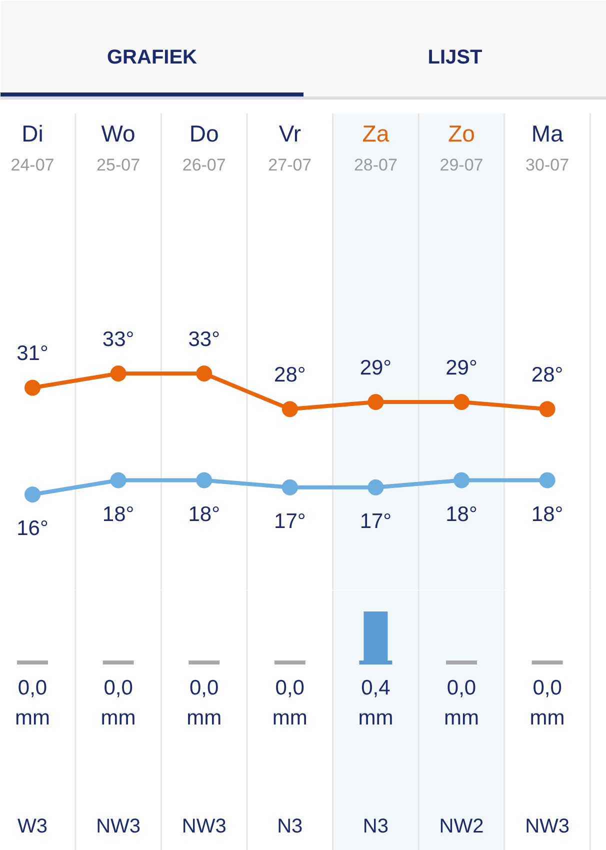  I want to click on text: LIJST, so click(455, 57).